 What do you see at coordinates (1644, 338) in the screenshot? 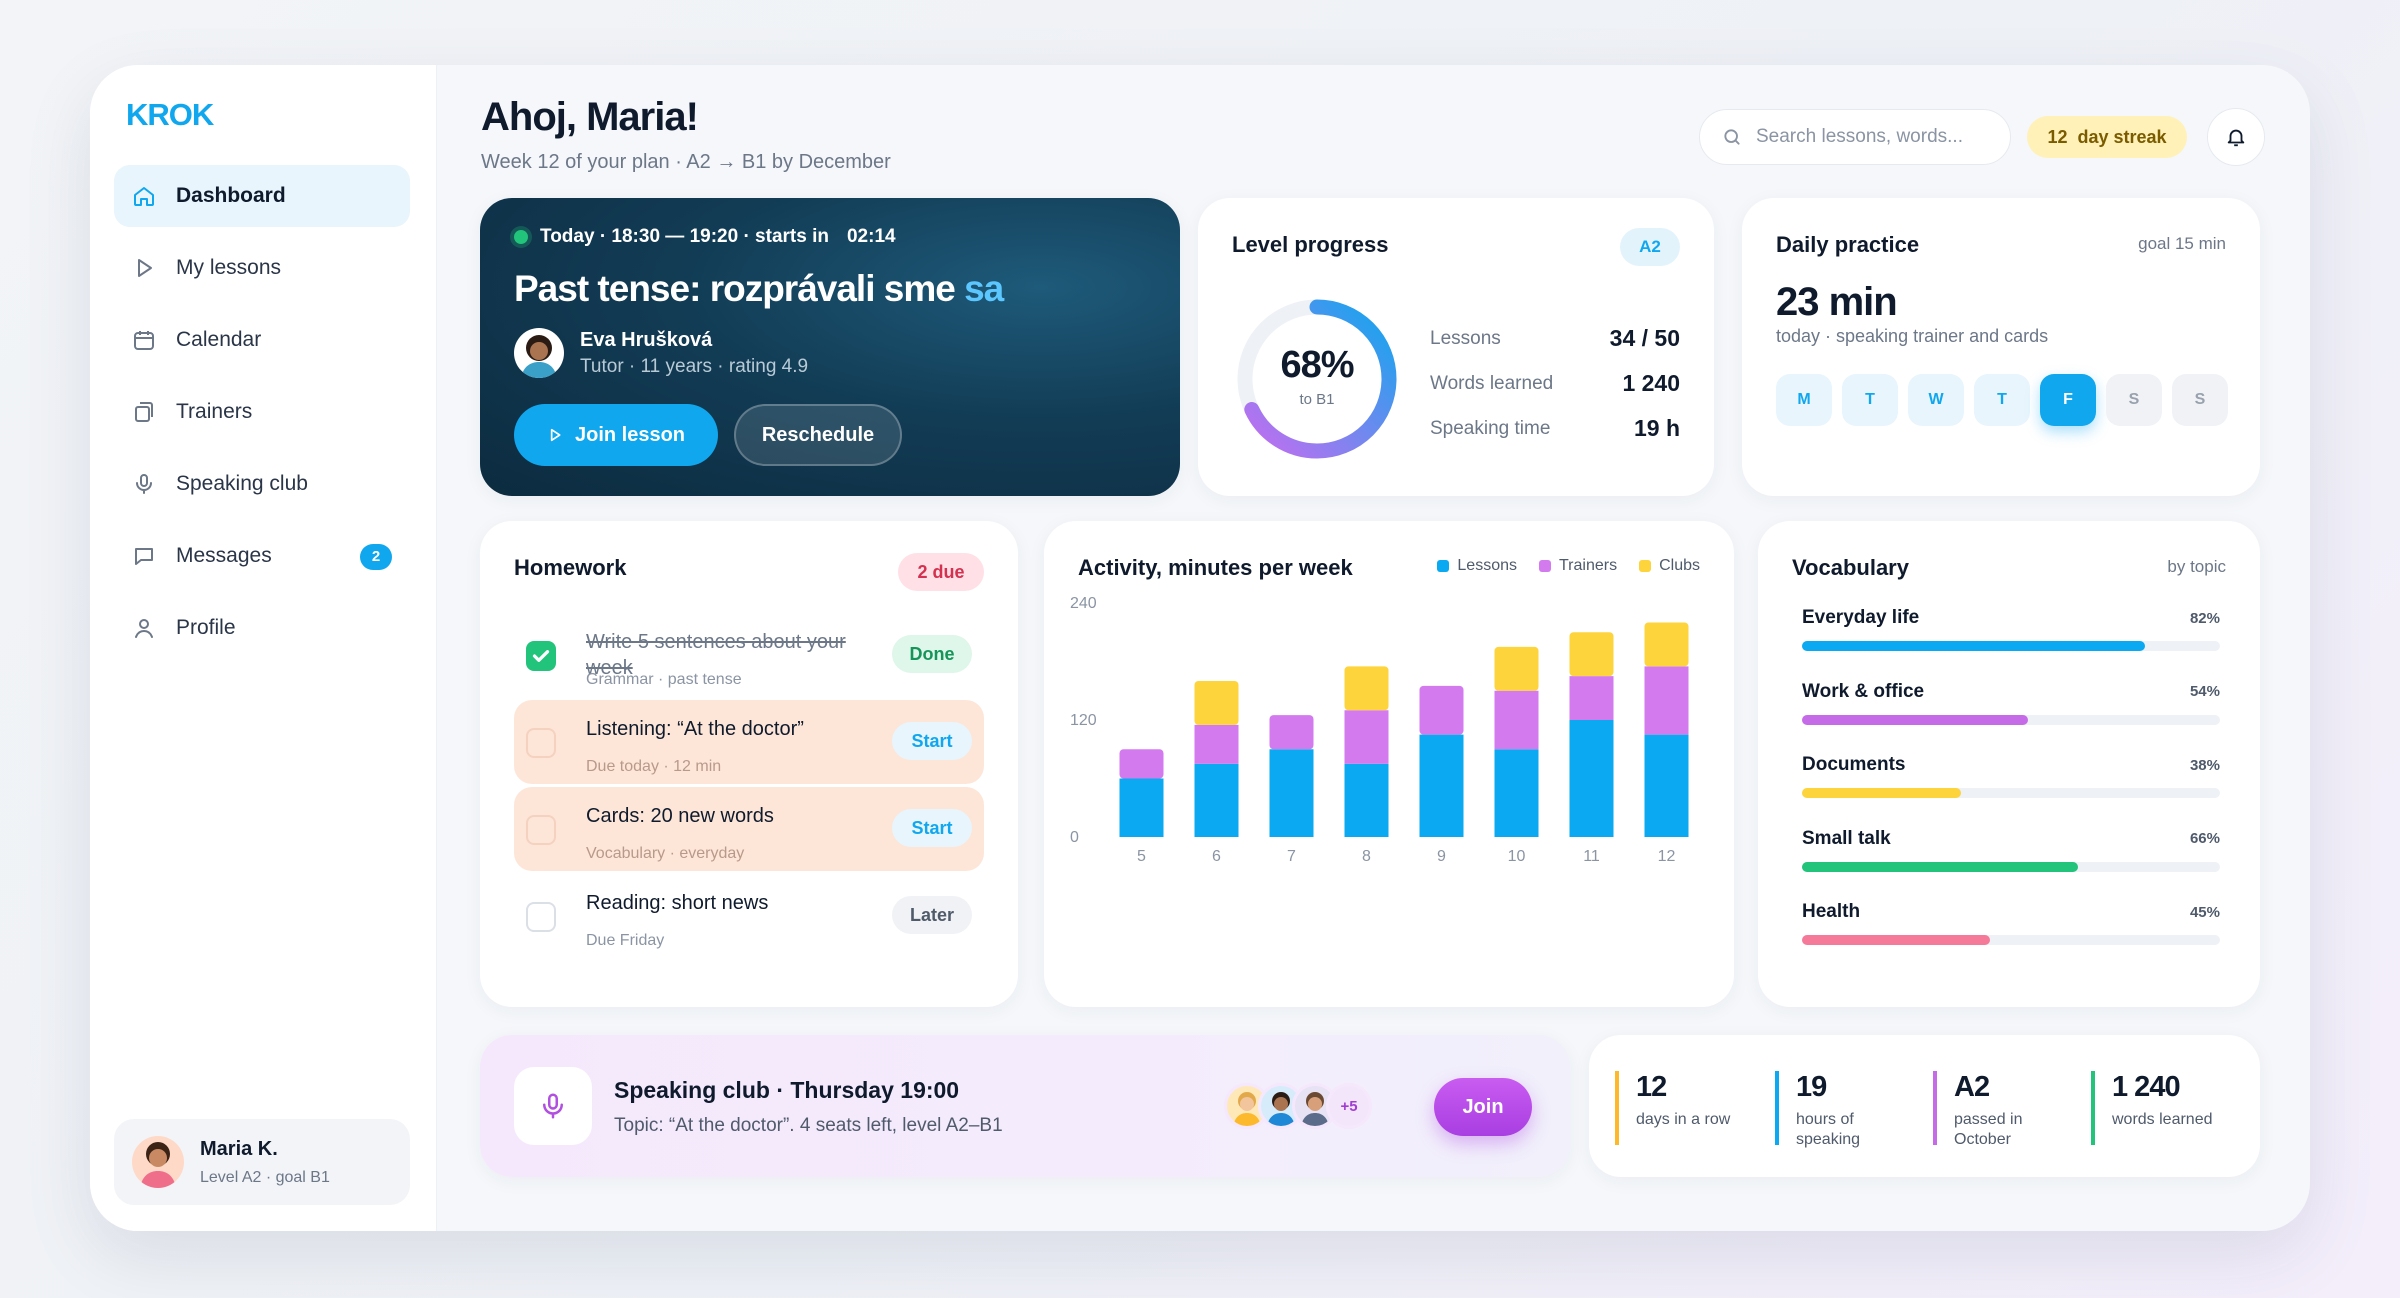
I see `stat-value: 34 / 50` at bounding box center [1644, 338].